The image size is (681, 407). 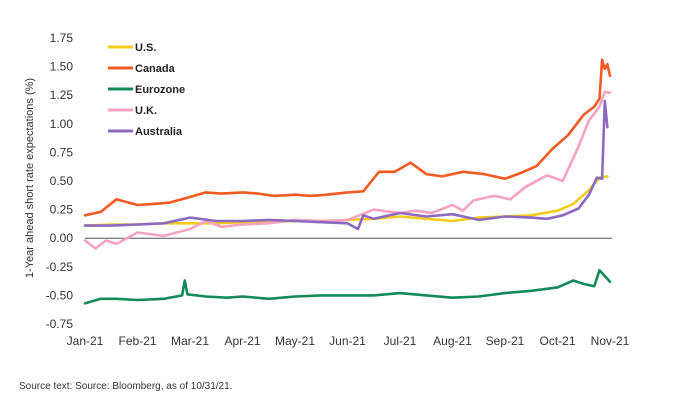 What do you see at coordinates (62, 38) in the screenshot?
I see `y-tick-label: 1.75` at bounding box center [62, 38].